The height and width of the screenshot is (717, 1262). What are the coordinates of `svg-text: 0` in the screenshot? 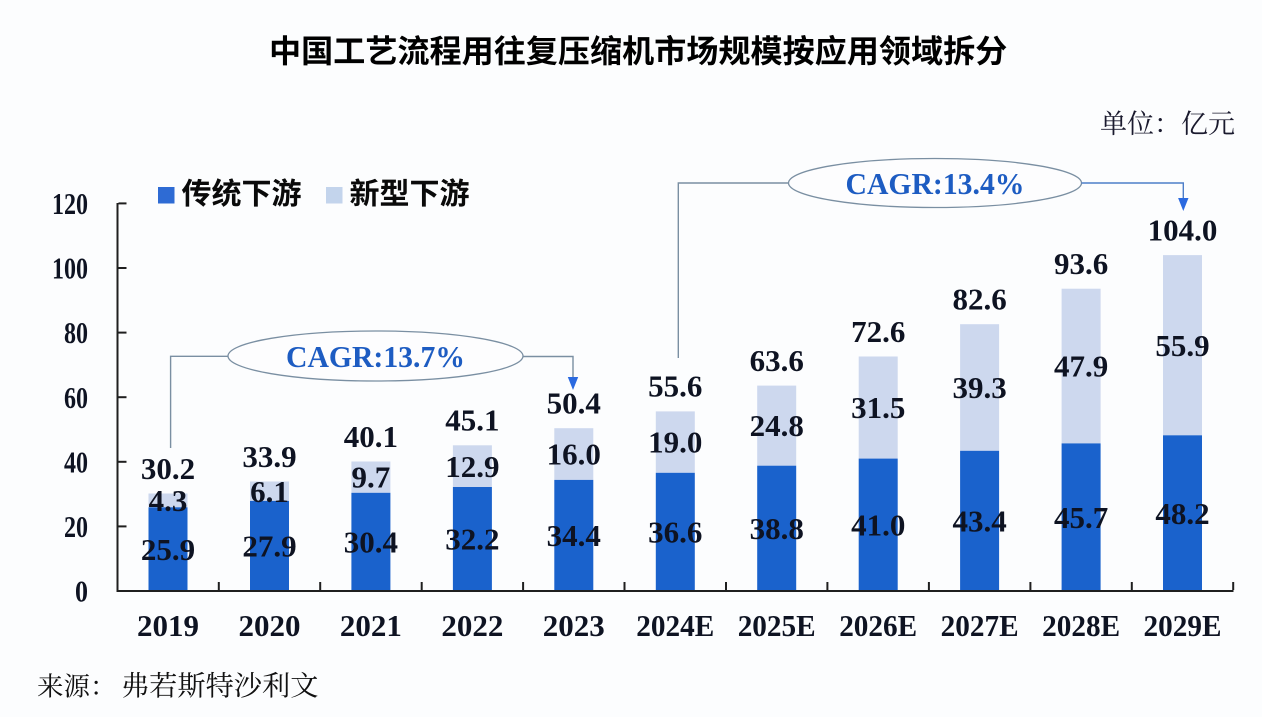 It's located at (81, 591).